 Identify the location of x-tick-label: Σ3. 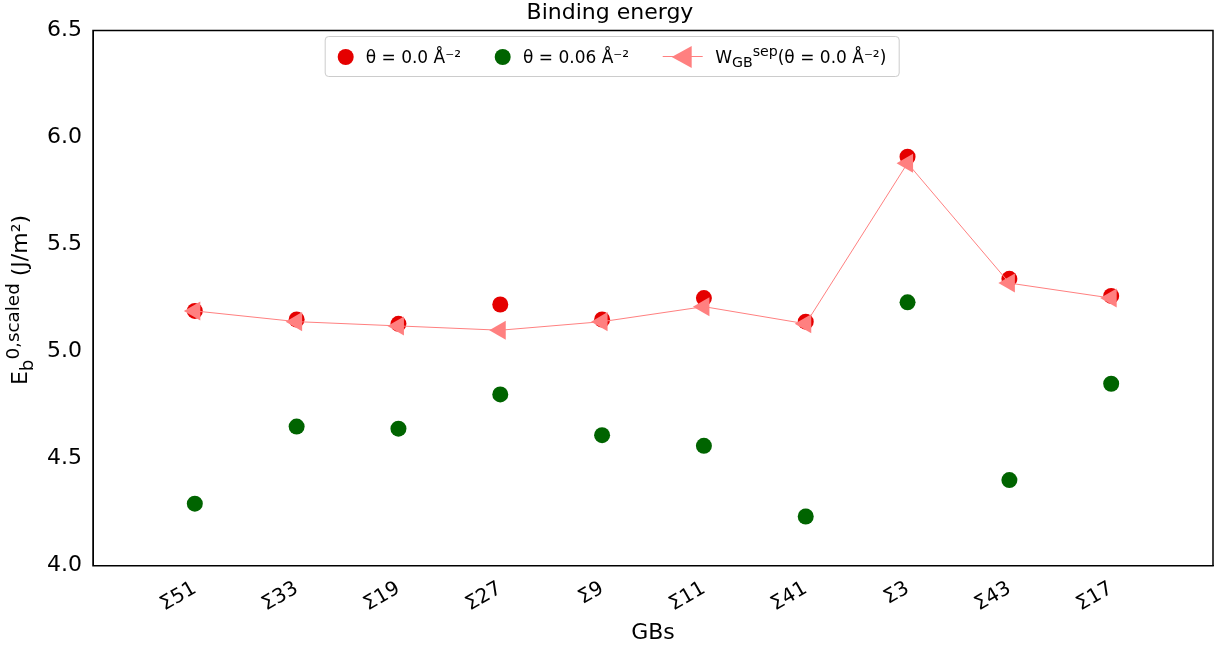
(895, 592).